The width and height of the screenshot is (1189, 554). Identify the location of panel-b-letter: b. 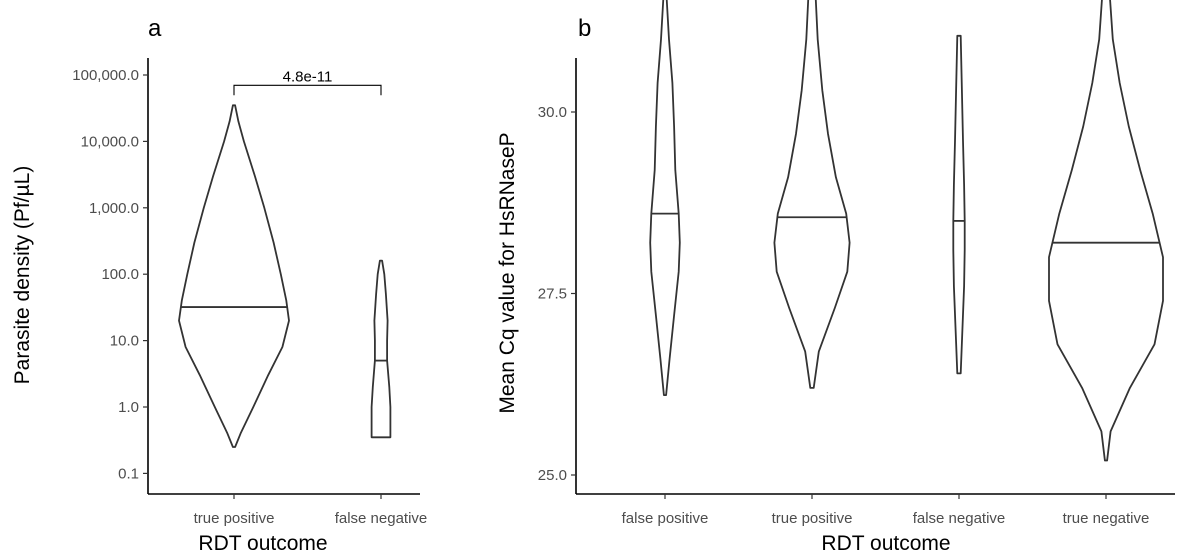
(584, 28).